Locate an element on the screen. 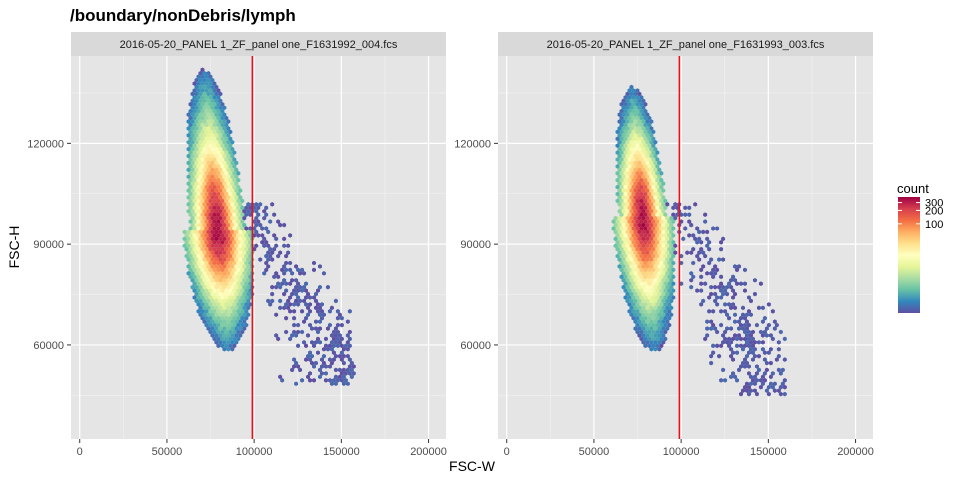  panel-1-strip is located at coordinates (258, 44).